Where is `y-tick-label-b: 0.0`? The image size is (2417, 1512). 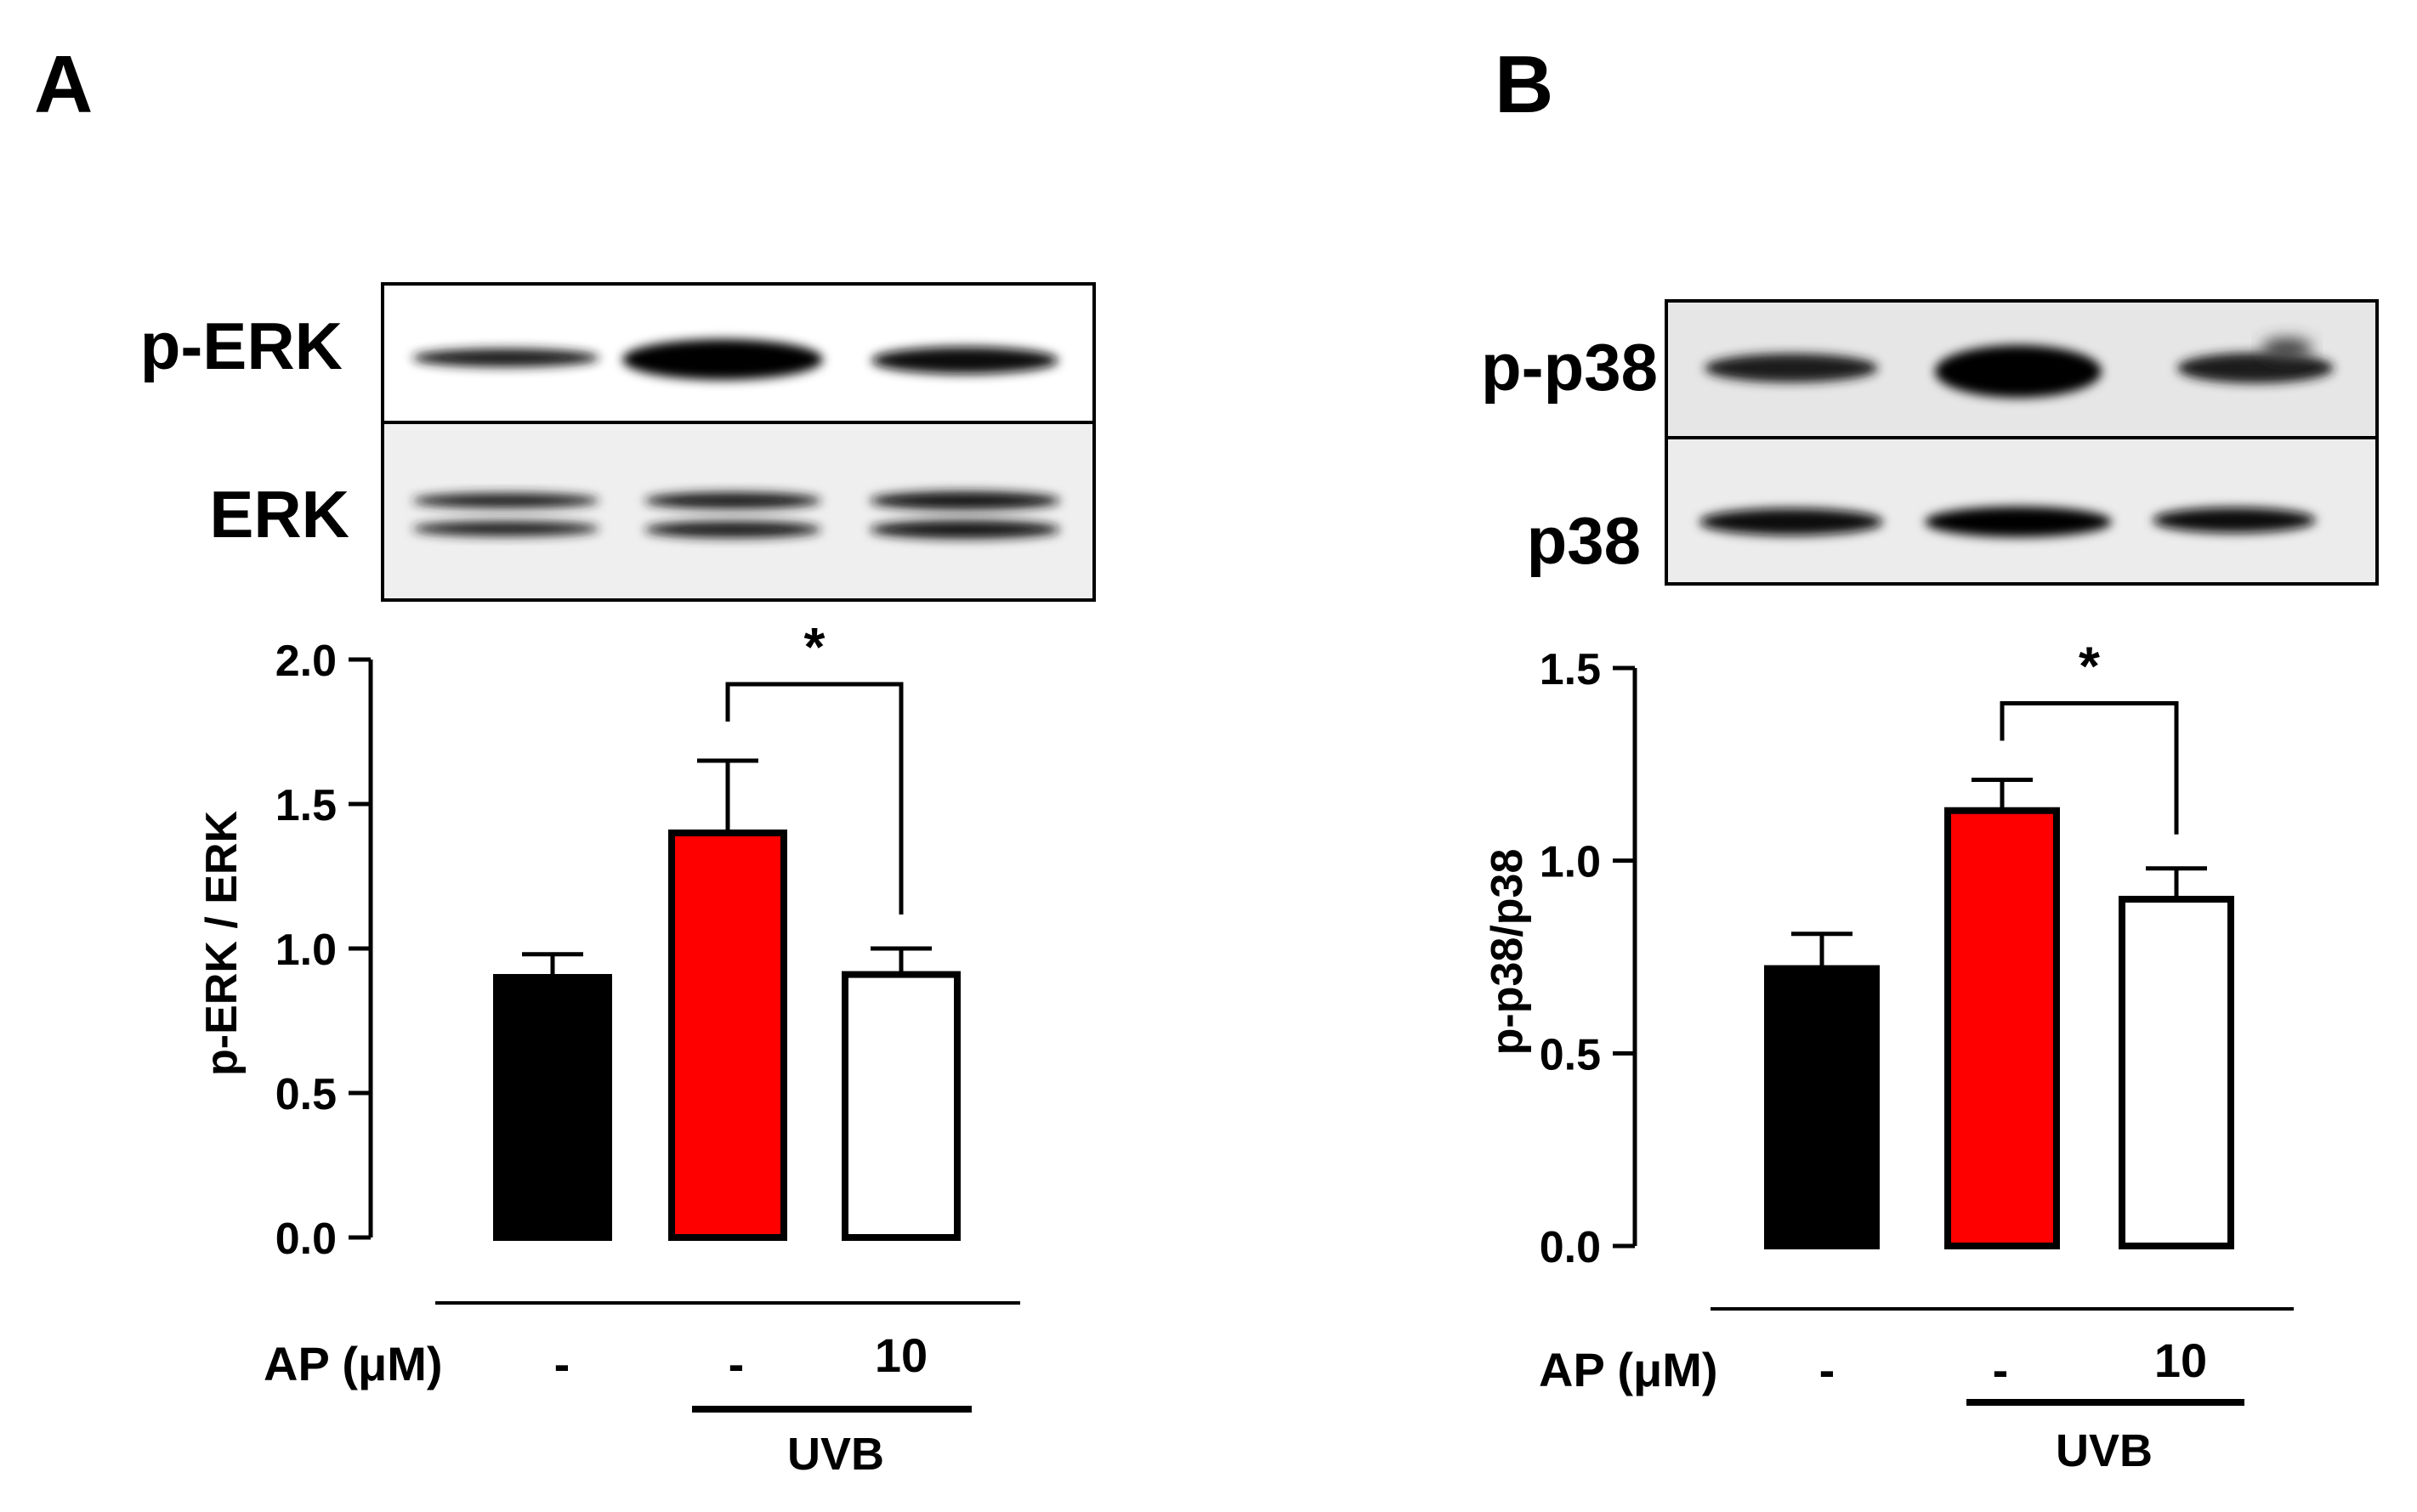
y-tick-label-b: 0.0 is located at coordinates (1570, 1247).